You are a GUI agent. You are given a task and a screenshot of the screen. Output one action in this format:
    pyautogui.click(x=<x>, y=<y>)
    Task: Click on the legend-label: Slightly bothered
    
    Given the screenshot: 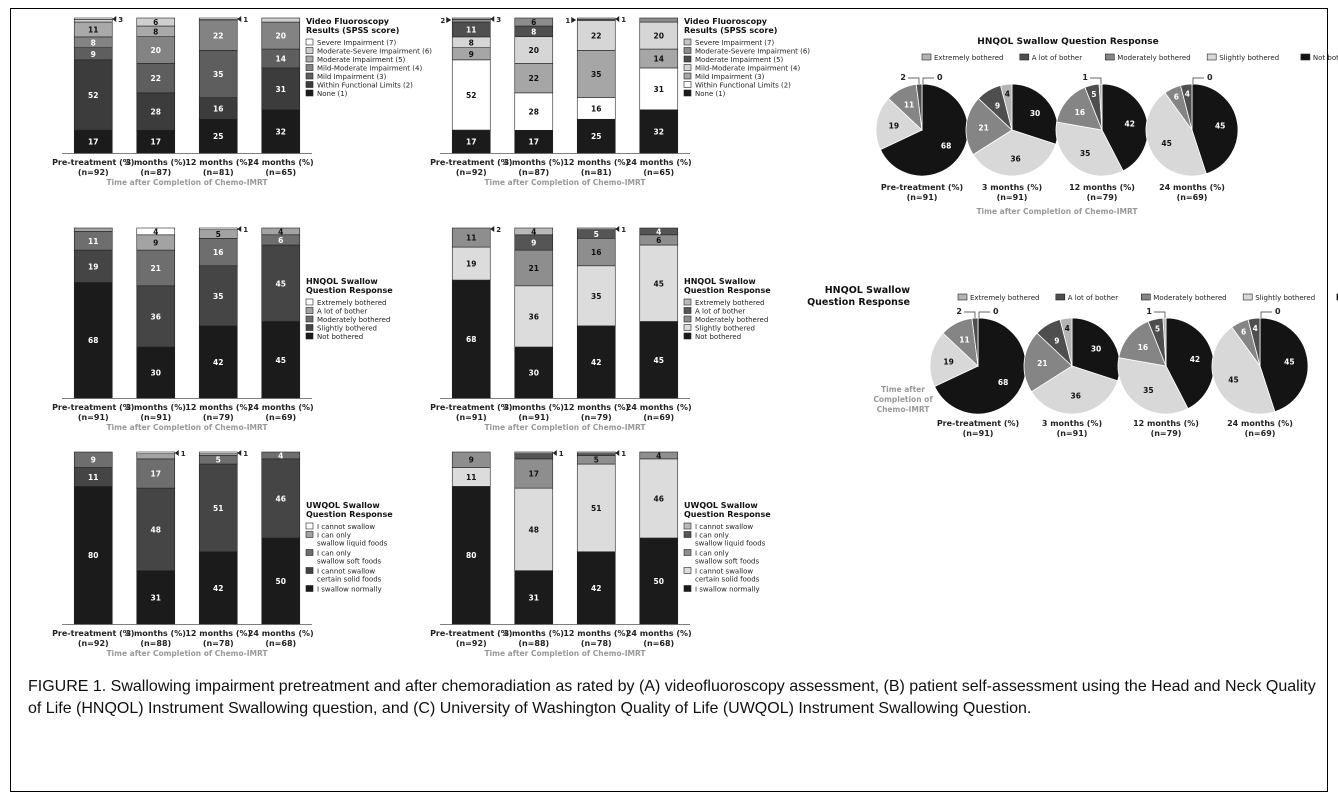 What is the action you would take?
    pyautogui.click(x=1249, y=58)
    